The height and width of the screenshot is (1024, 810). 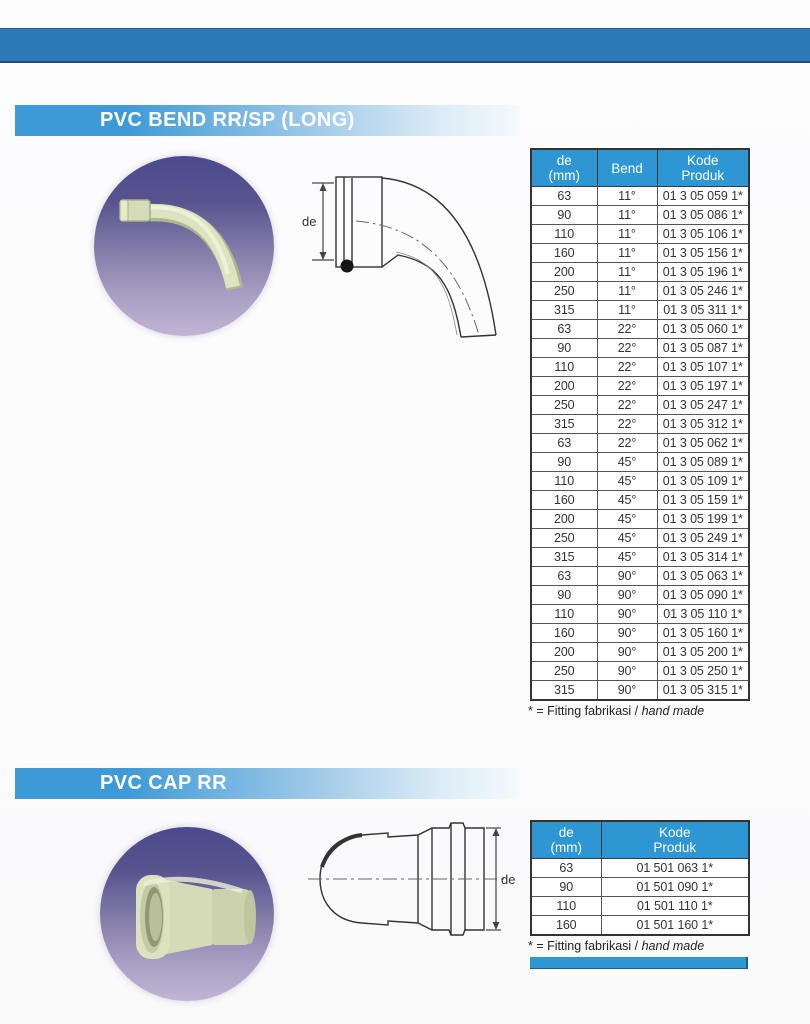 I want to click on cell-kode-produk: 01 3 05 060 1*, so click(x=703, y=329).